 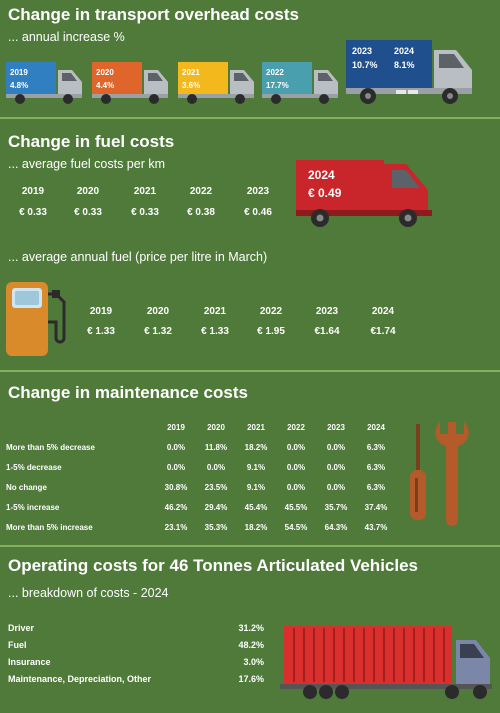 What do you see at coordinates (275, 72) in the screenshot?
I see `truck-year: 2022` at bounding box center [275, 72].